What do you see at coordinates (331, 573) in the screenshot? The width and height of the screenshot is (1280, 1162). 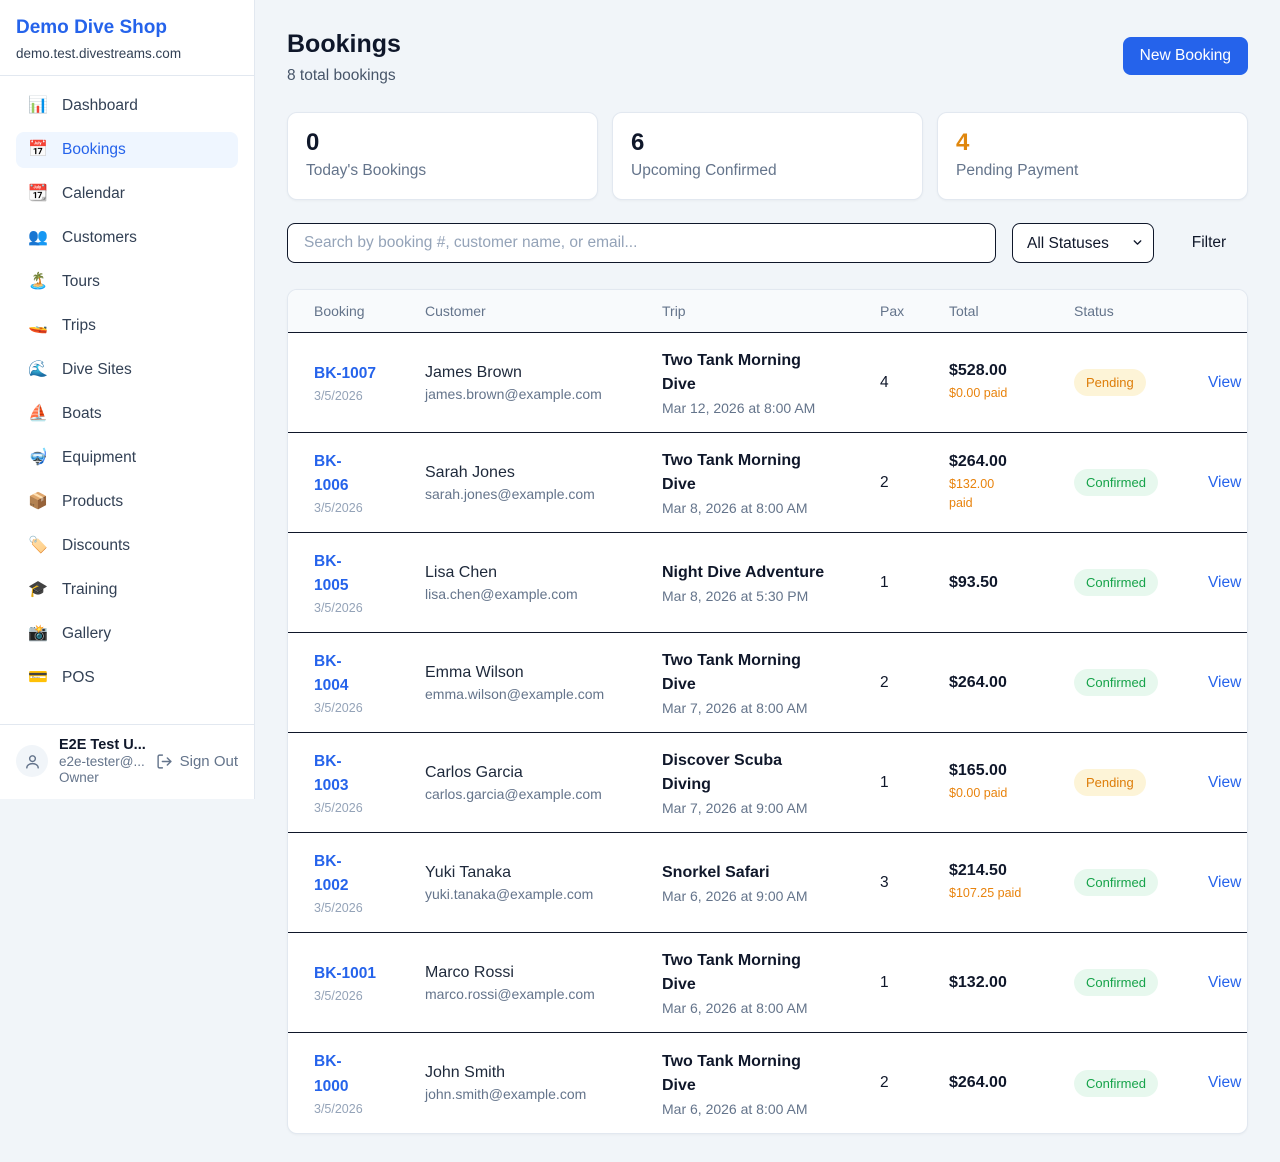 I see `booking-number-link: BK- 1005` at bounding box center [331, 573].